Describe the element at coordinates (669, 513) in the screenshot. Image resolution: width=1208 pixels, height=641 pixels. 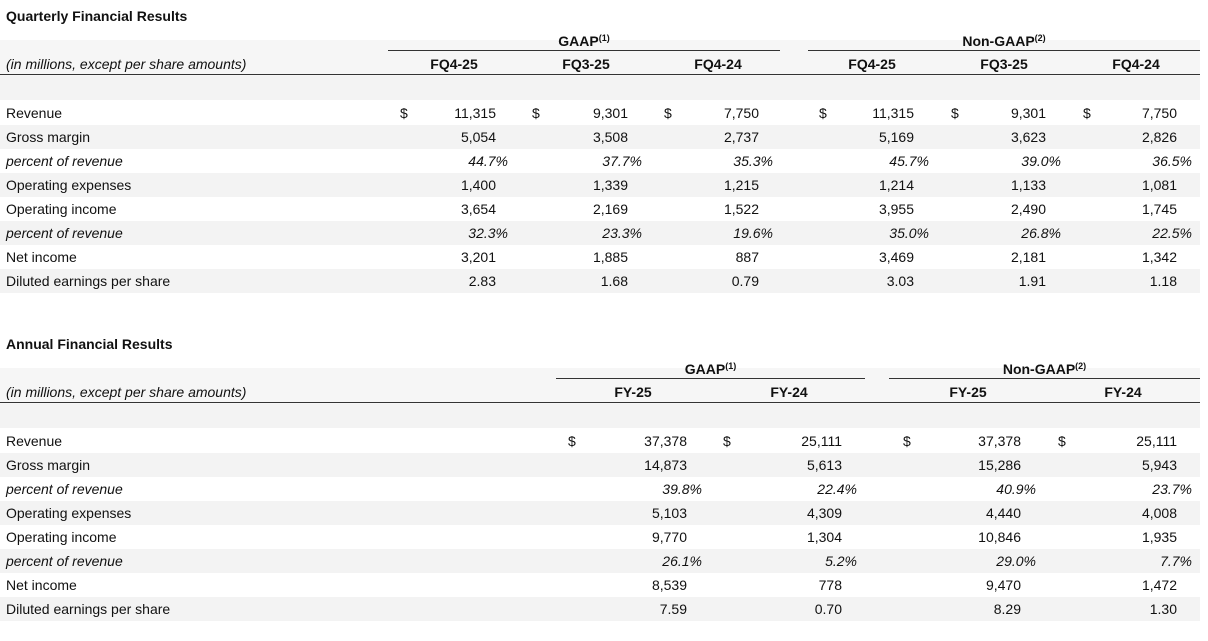
I see `cell-value: 5,103` at that location.